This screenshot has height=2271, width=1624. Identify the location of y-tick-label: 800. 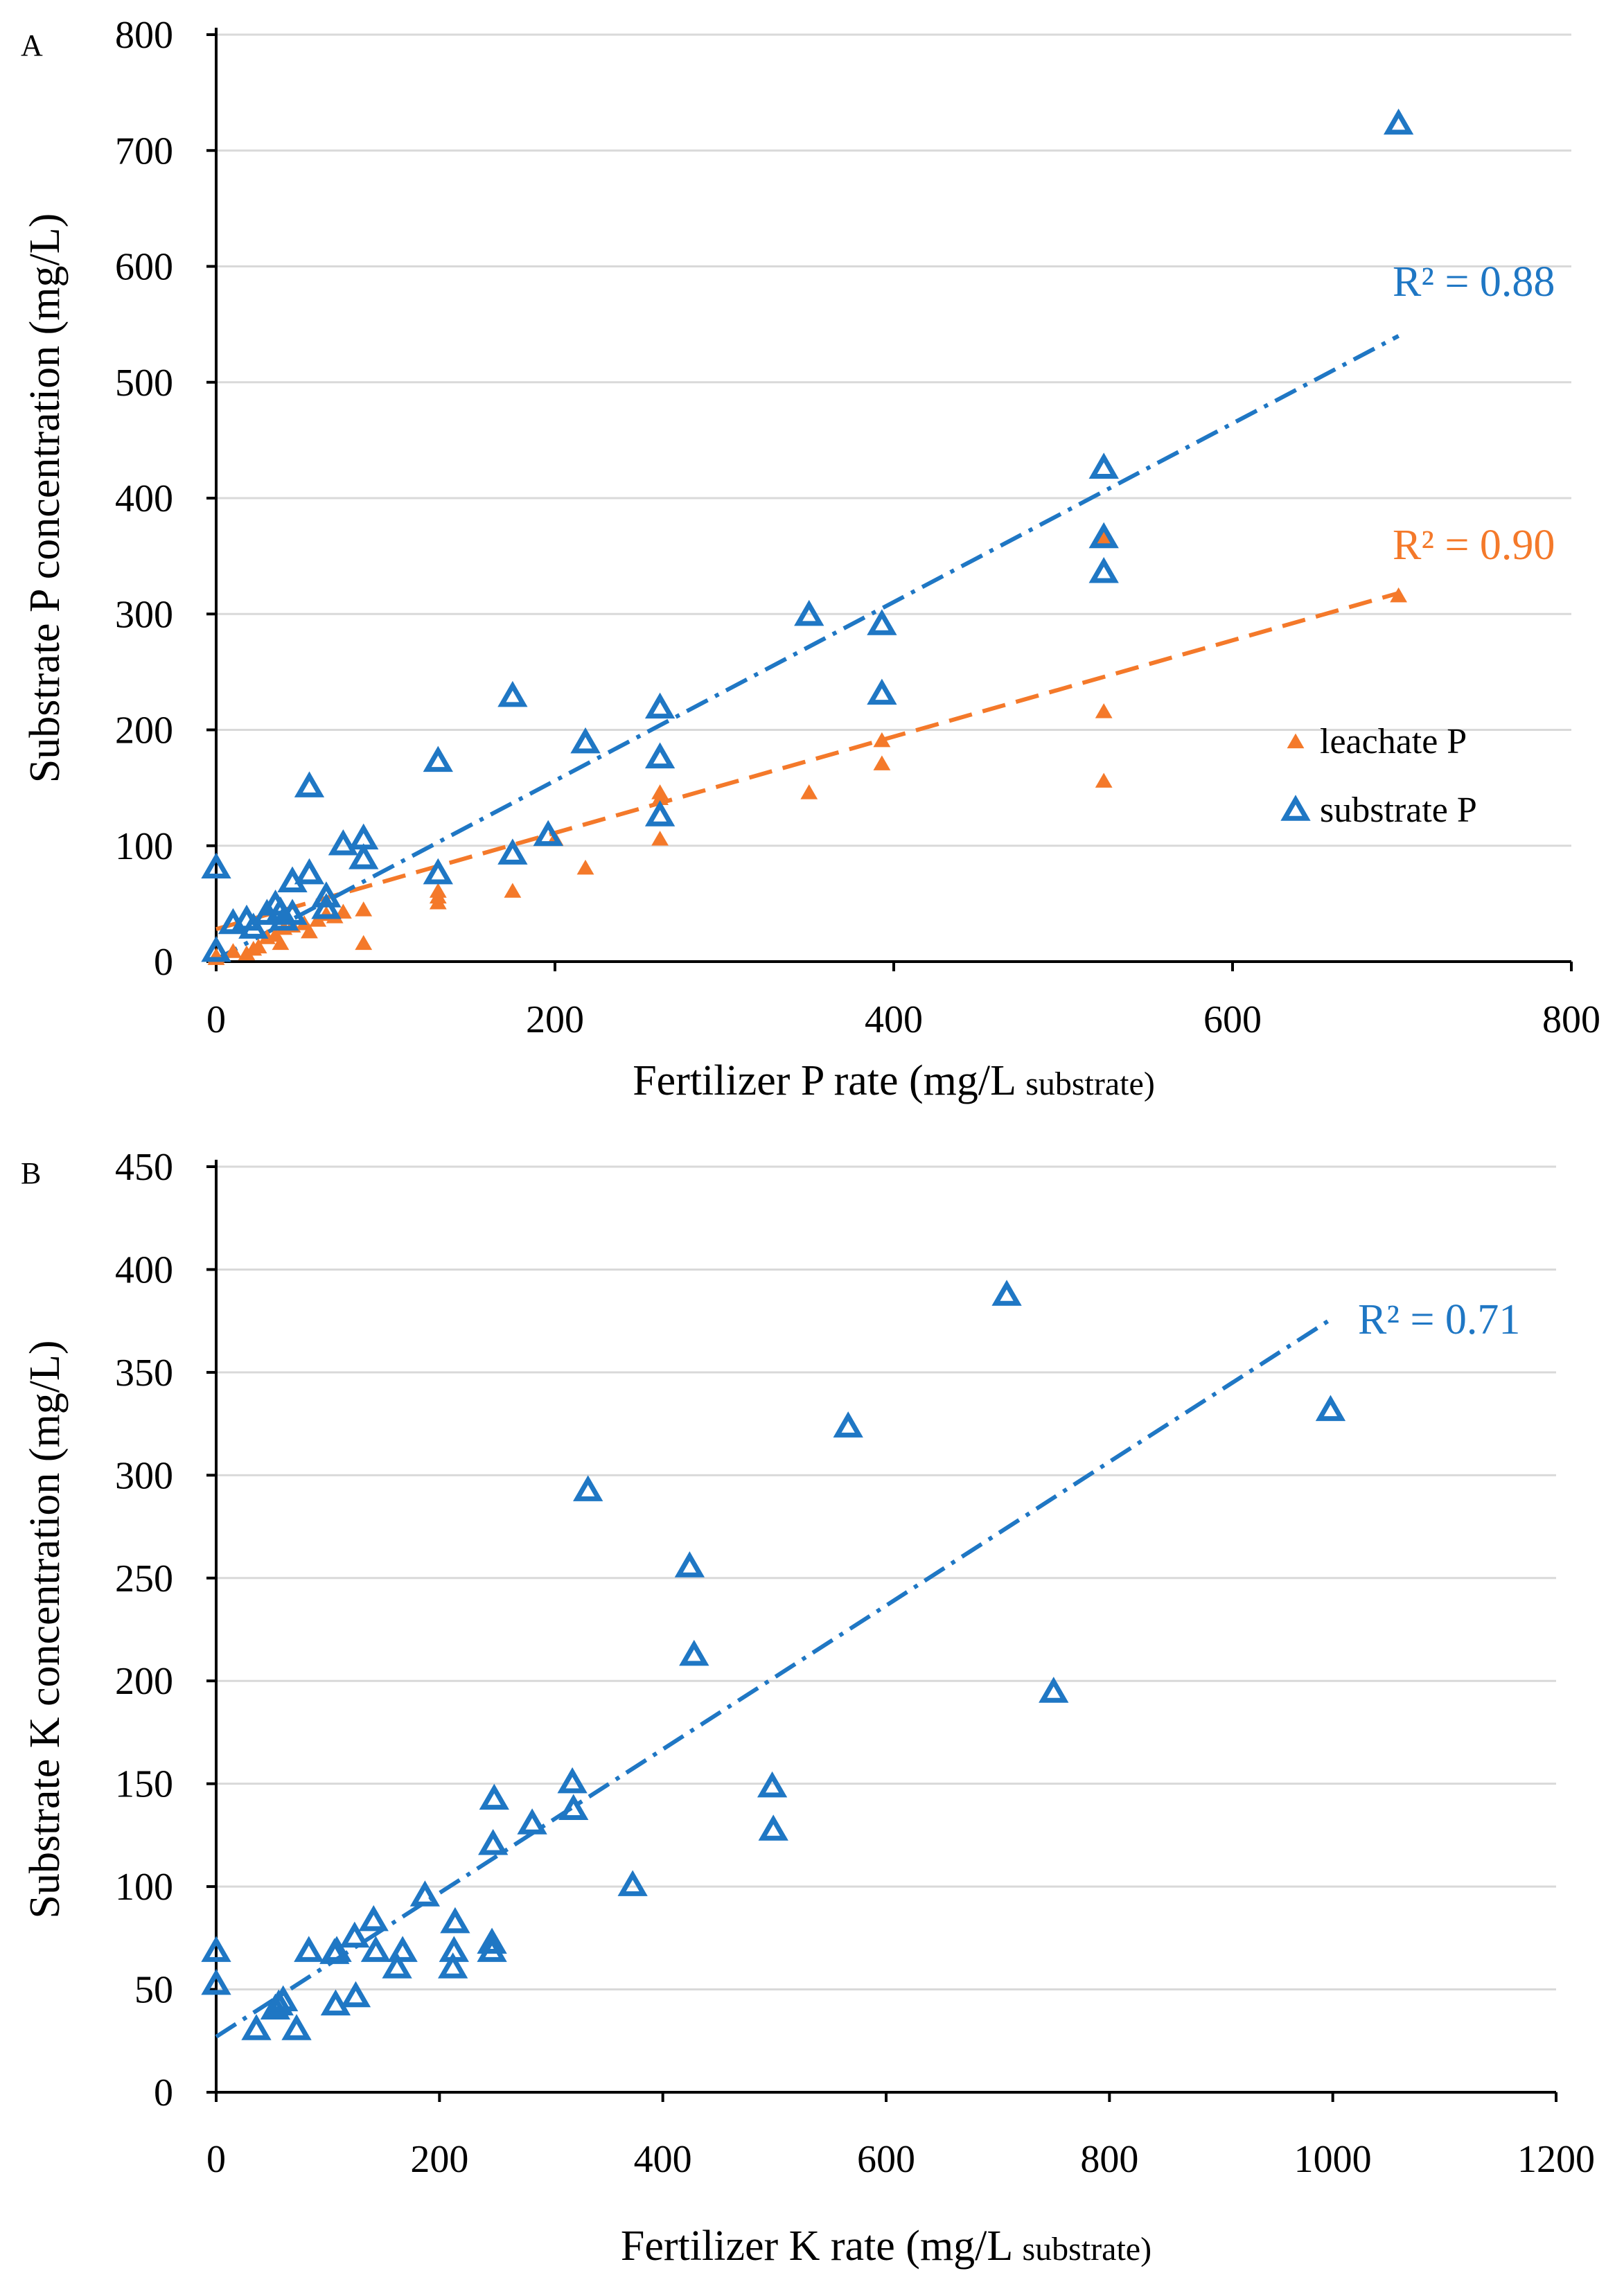
(144, 35).